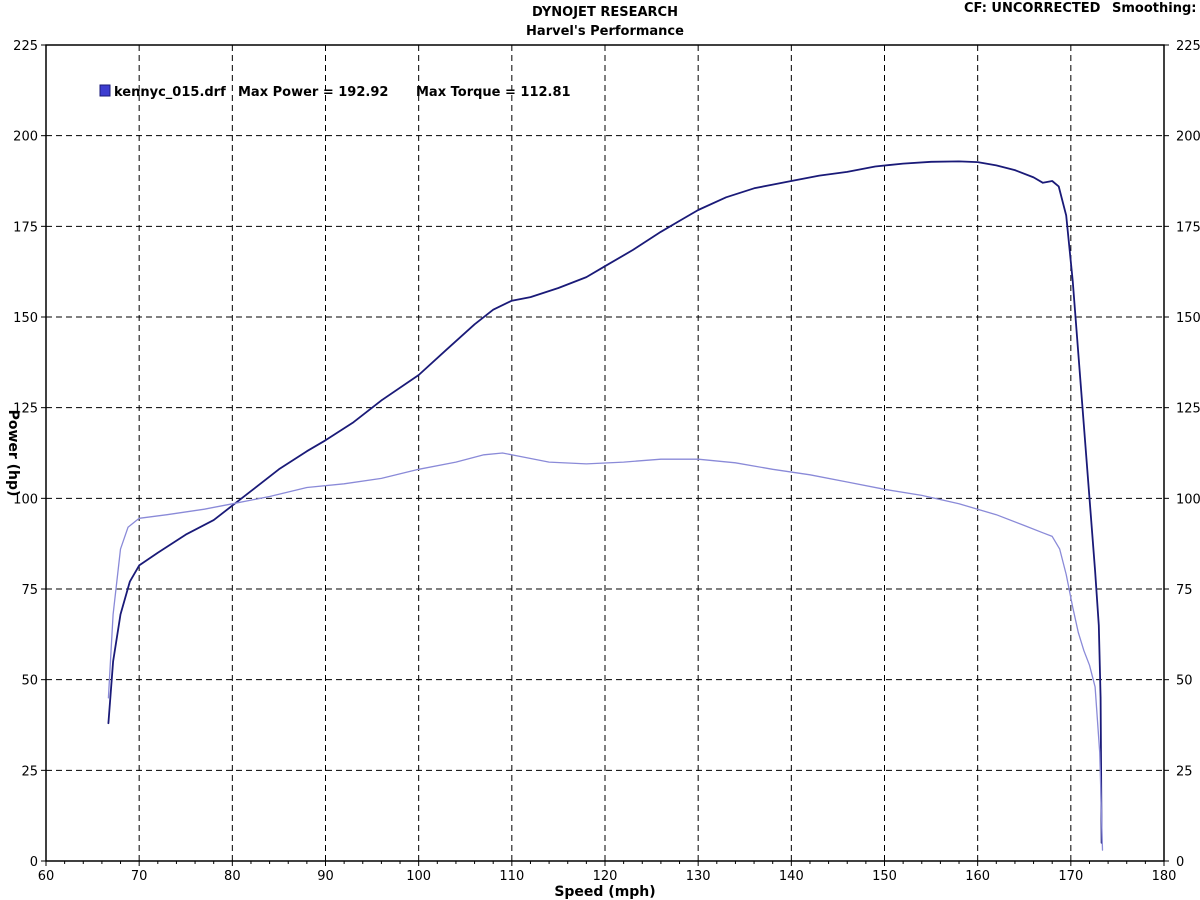  I want to click on x-tick-label: 170, so click(1070, 876).